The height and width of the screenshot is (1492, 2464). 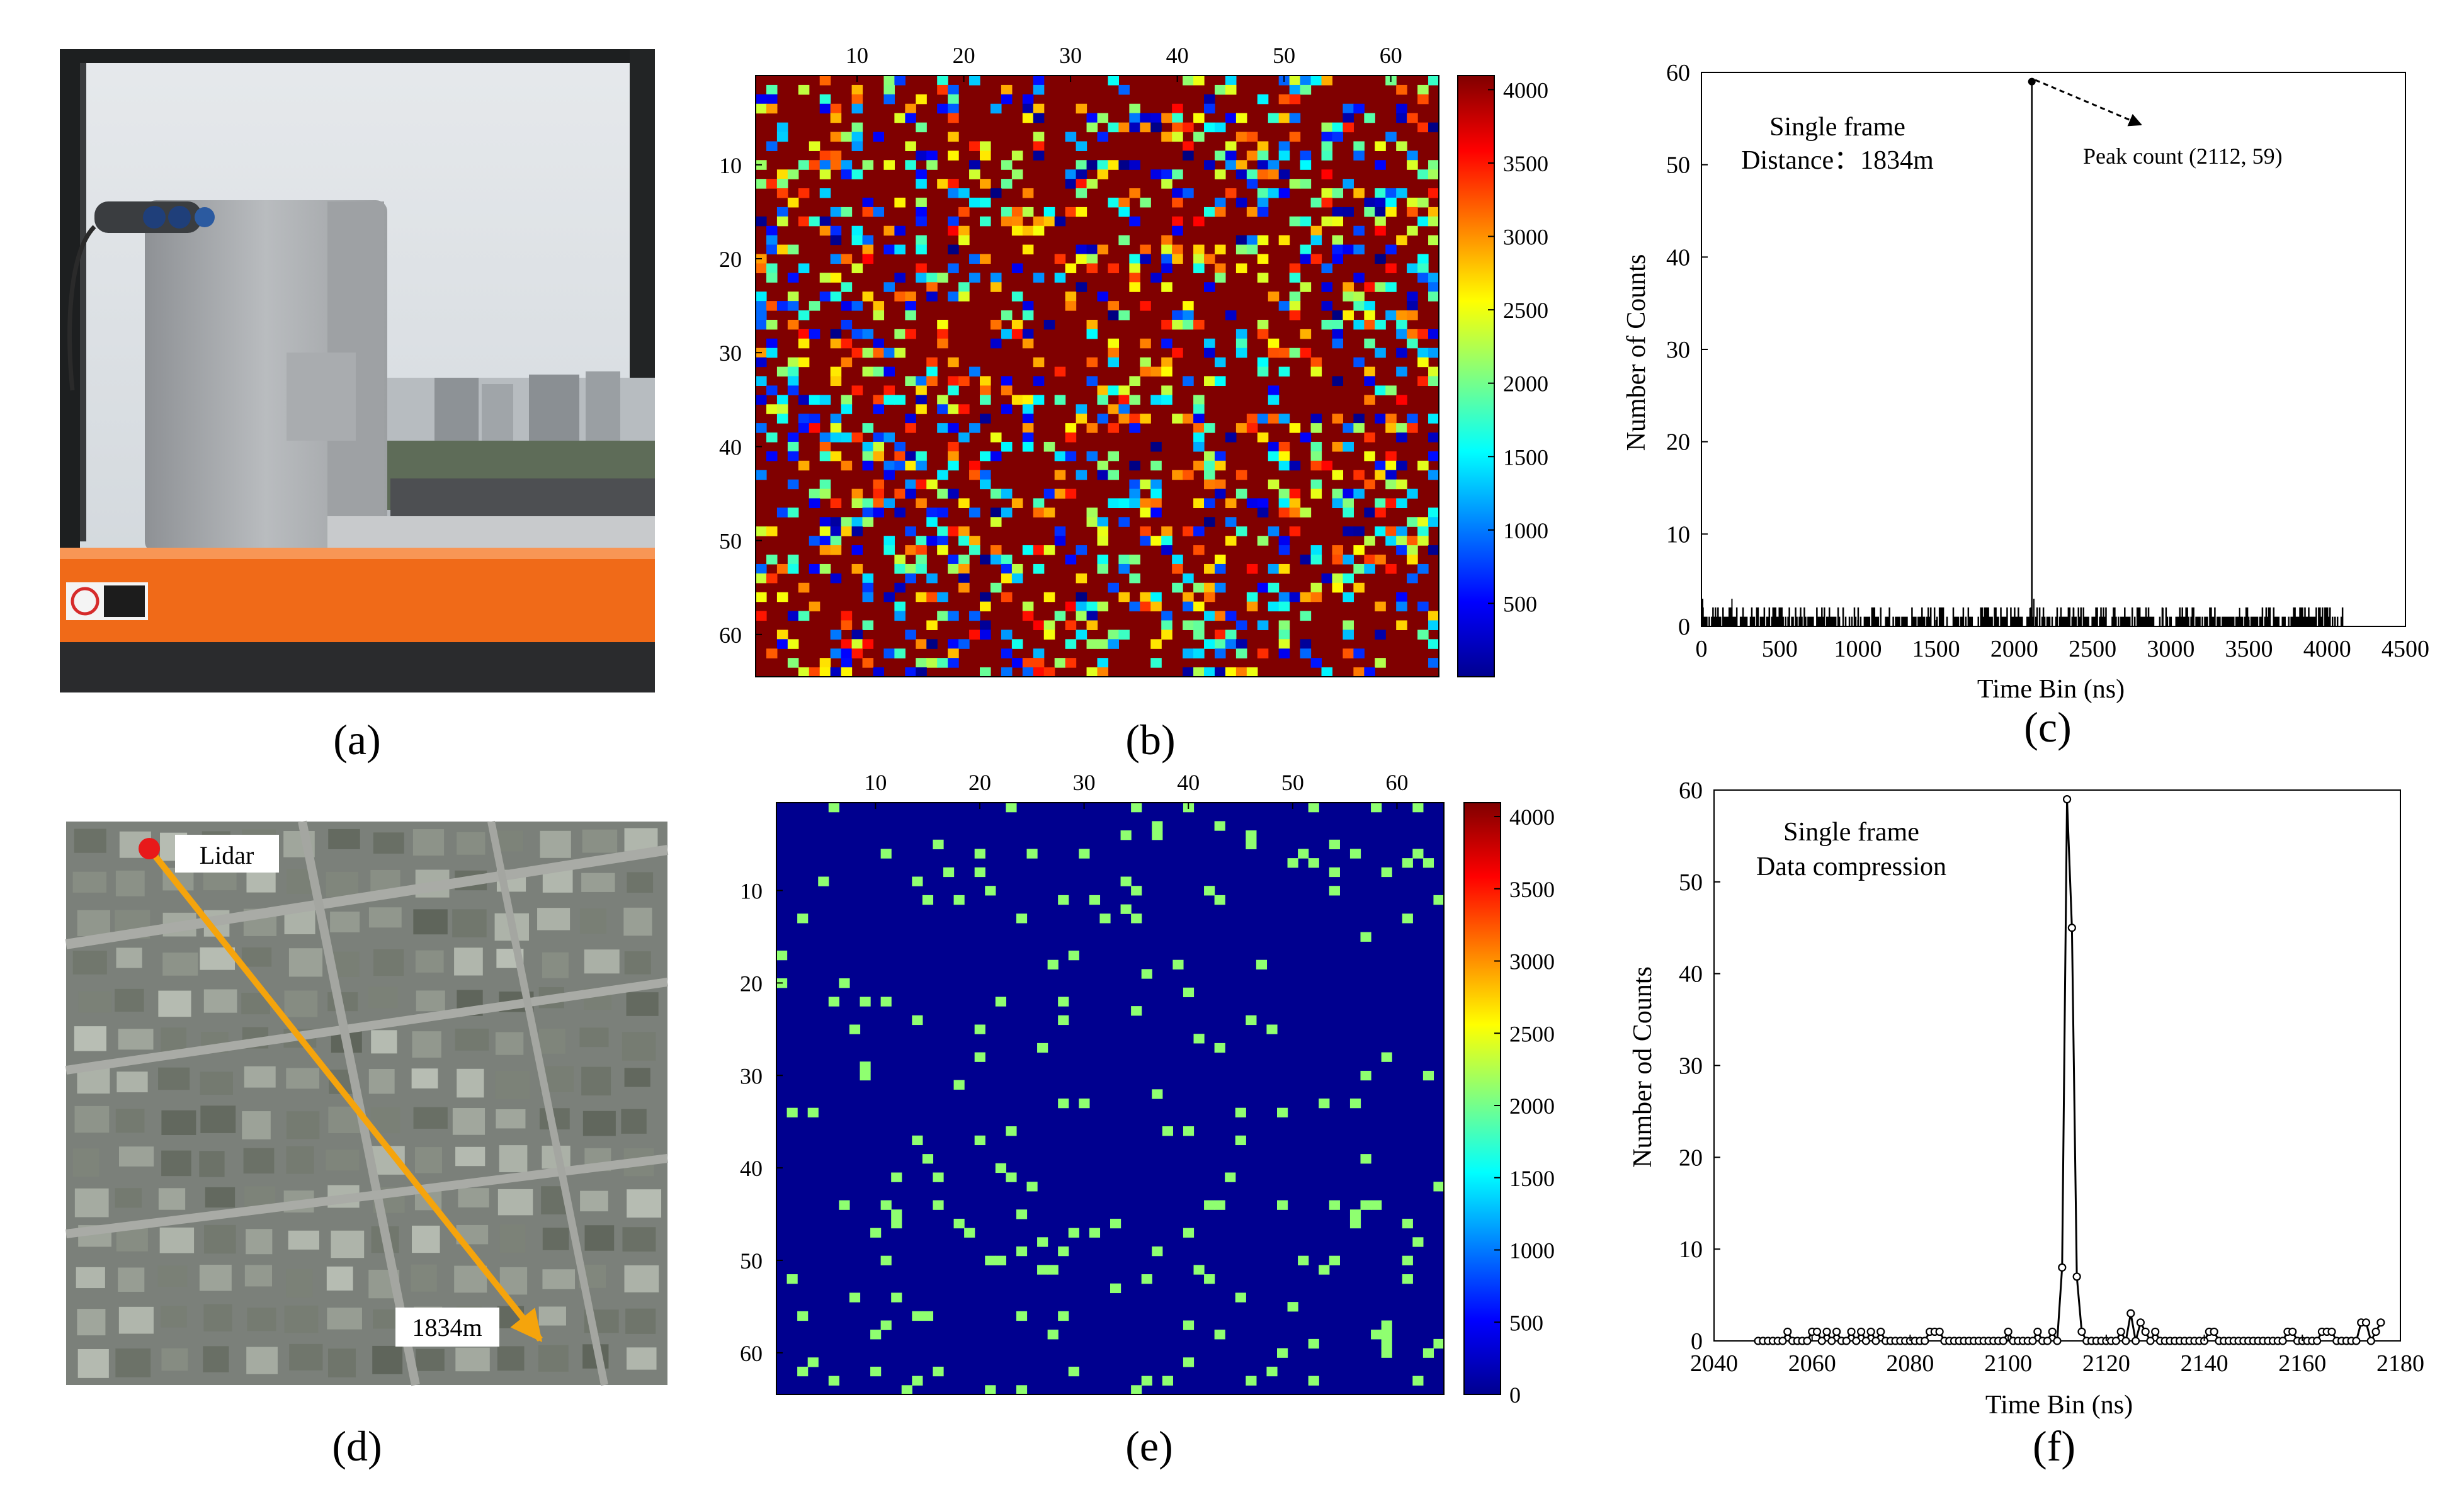 I want to click on x-tick-label: 60, so click(x=1391, y=55).